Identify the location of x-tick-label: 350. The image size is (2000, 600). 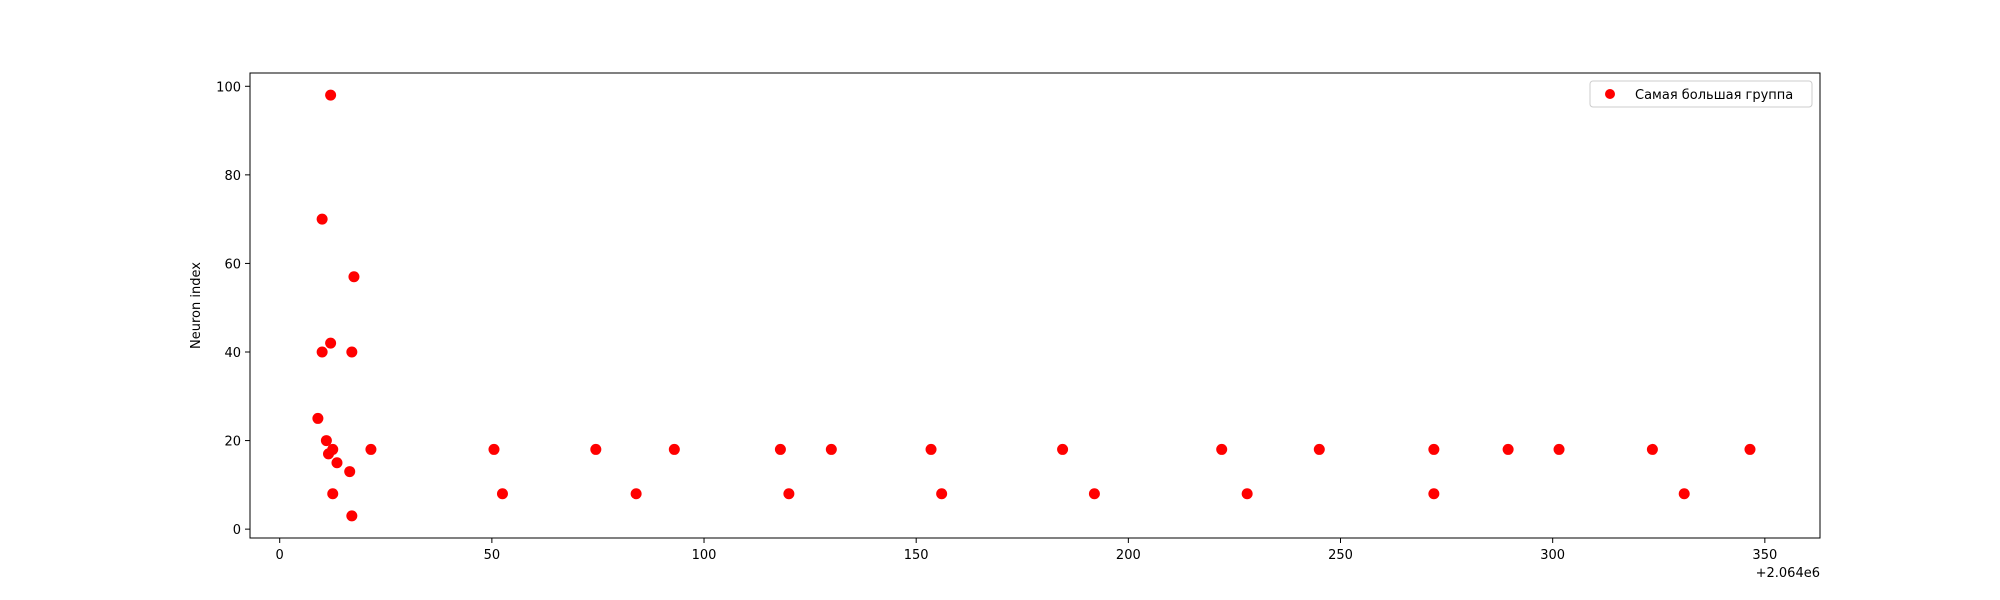
(1764, 555).